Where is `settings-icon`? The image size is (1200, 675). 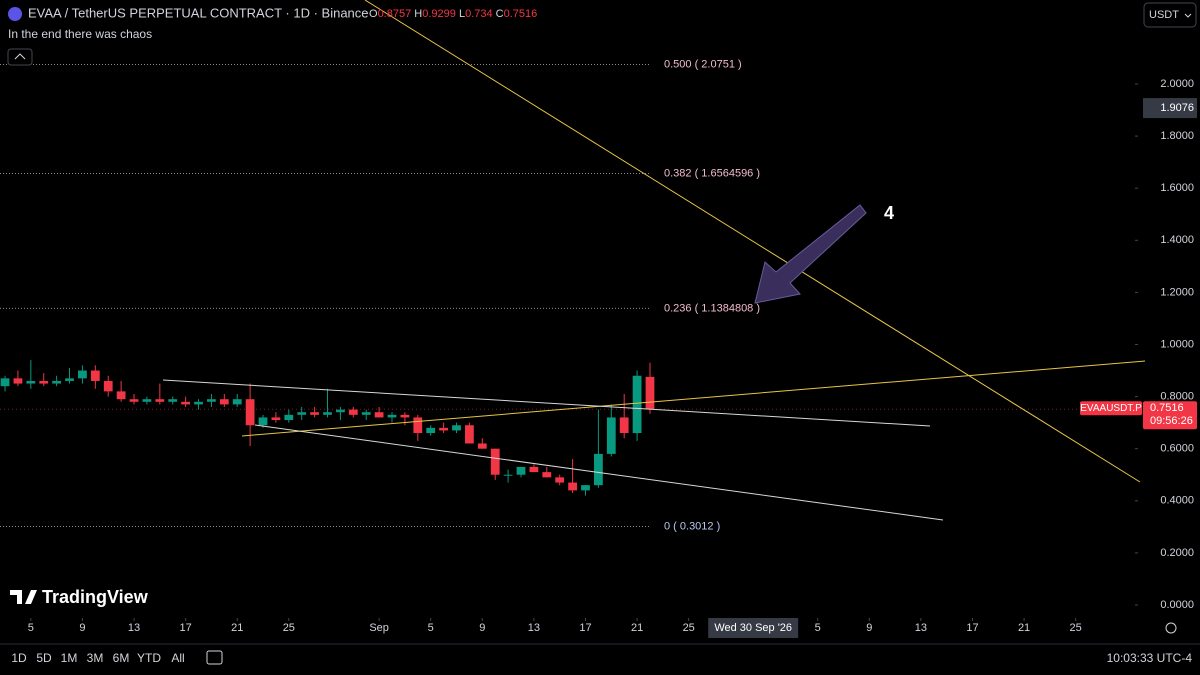 settings-icon is located at coordinates (1171, 628).